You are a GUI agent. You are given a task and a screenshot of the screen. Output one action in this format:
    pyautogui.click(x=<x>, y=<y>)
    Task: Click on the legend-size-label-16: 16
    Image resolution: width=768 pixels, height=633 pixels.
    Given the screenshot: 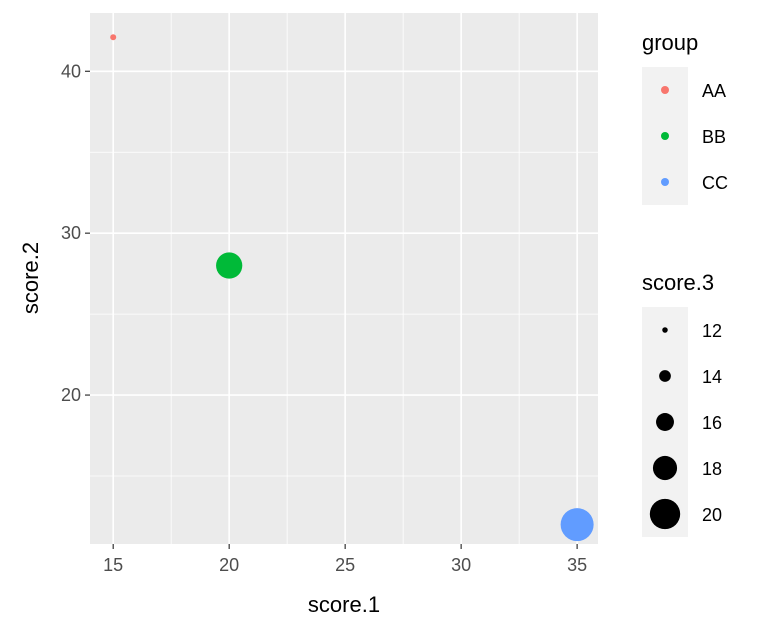 What is the action you would take?
    pyautogui.click(x=712, y=423)
    